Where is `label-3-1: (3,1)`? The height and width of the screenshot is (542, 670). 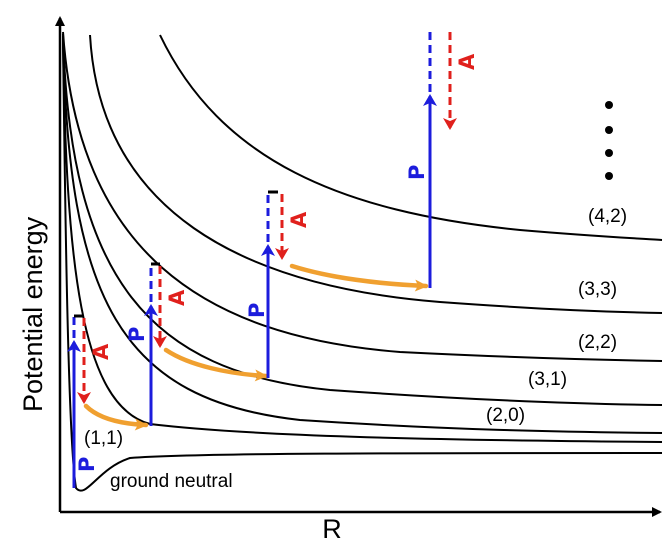 label-3-1: (3,1) is located at coordinates (547, 379).